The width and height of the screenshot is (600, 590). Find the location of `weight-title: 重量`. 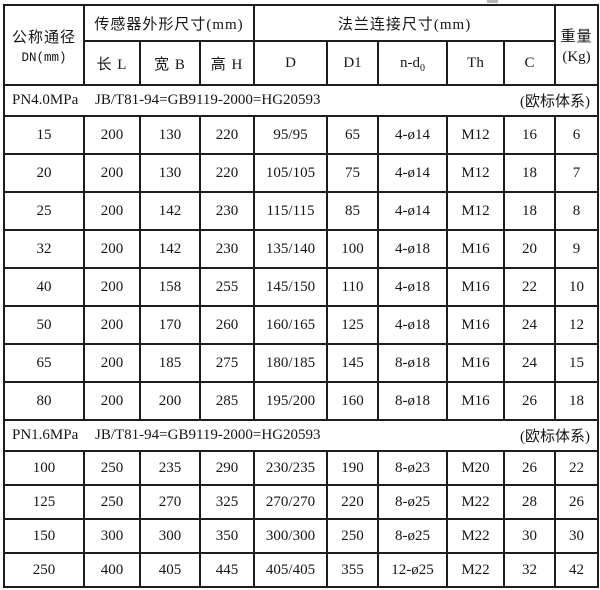

weight-title: 重量 is located at coordinates (576, 36).